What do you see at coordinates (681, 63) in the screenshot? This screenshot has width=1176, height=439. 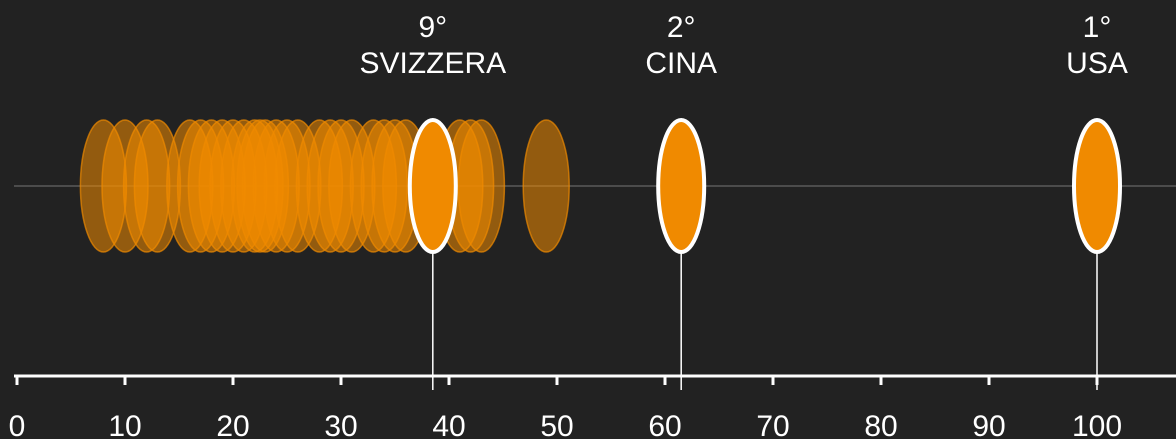 I see `highlight-country: CINA` at bounding box center [681, 63].